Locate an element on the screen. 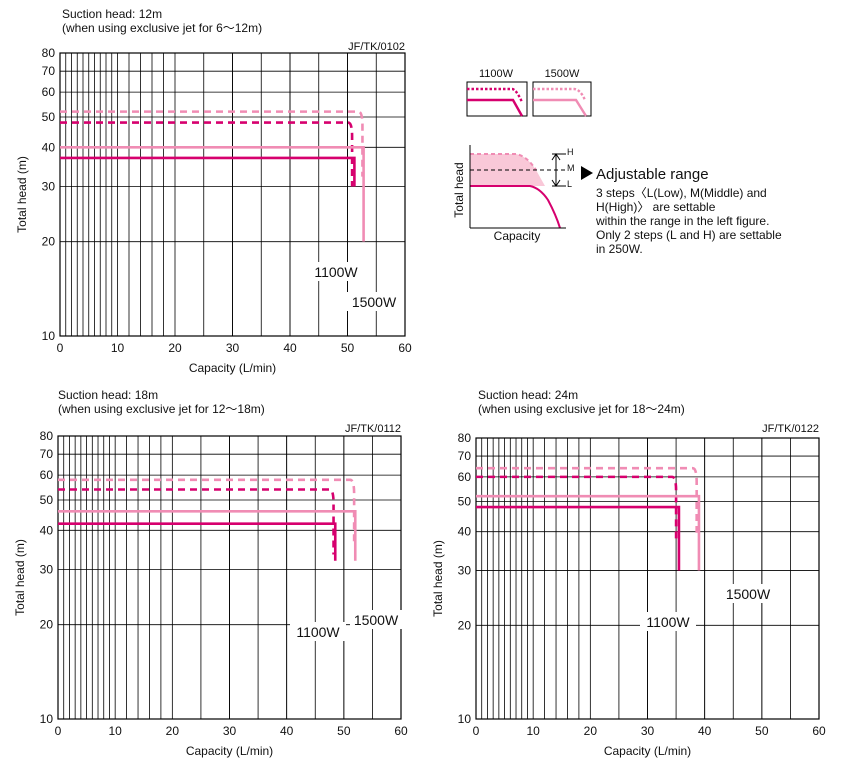 The height and width of the screenshot is (767, 845). legend-1100w-high-line is located at coordinates (495, 95).